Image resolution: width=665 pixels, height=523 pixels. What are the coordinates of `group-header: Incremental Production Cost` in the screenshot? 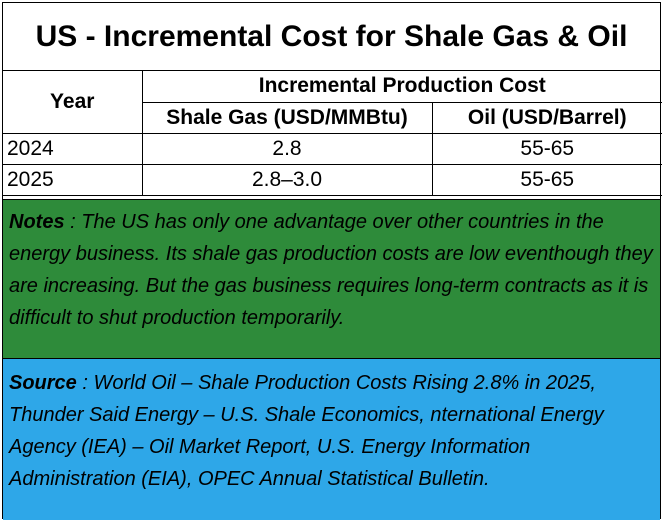 It's located at (402, 87).